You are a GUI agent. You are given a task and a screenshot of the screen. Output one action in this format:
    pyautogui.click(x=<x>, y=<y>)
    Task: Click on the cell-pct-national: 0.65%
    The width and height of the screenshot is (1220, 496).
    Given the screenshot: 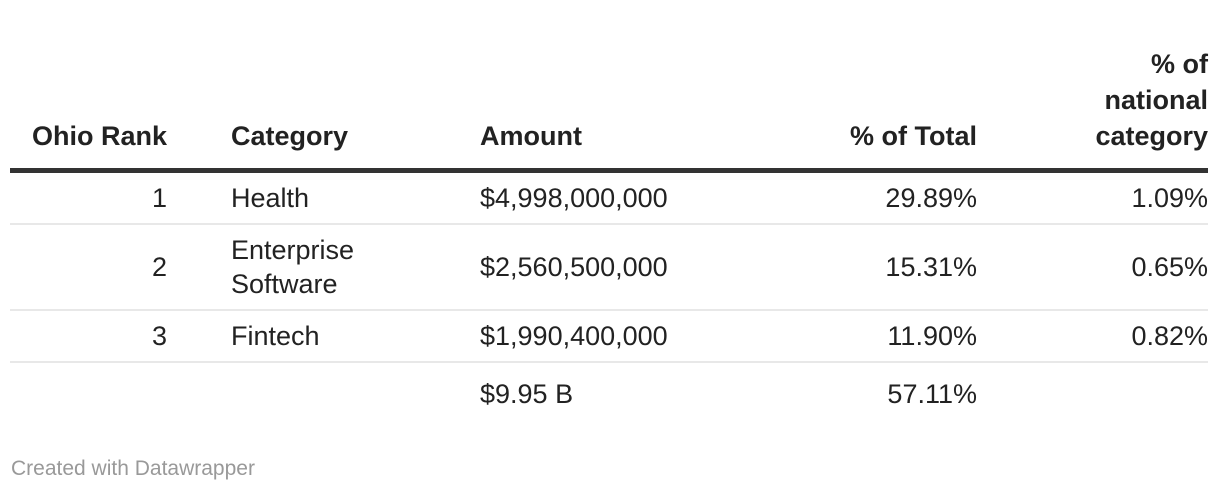 What is the action you would take?
    pyautogui.click(x=1094, y=267)
    